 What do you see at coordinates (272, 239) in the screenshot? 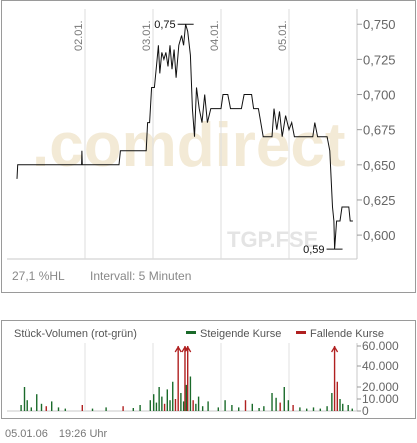
I see `watermark-symbol: TGP.FSE` at bounding box center [272, 239].